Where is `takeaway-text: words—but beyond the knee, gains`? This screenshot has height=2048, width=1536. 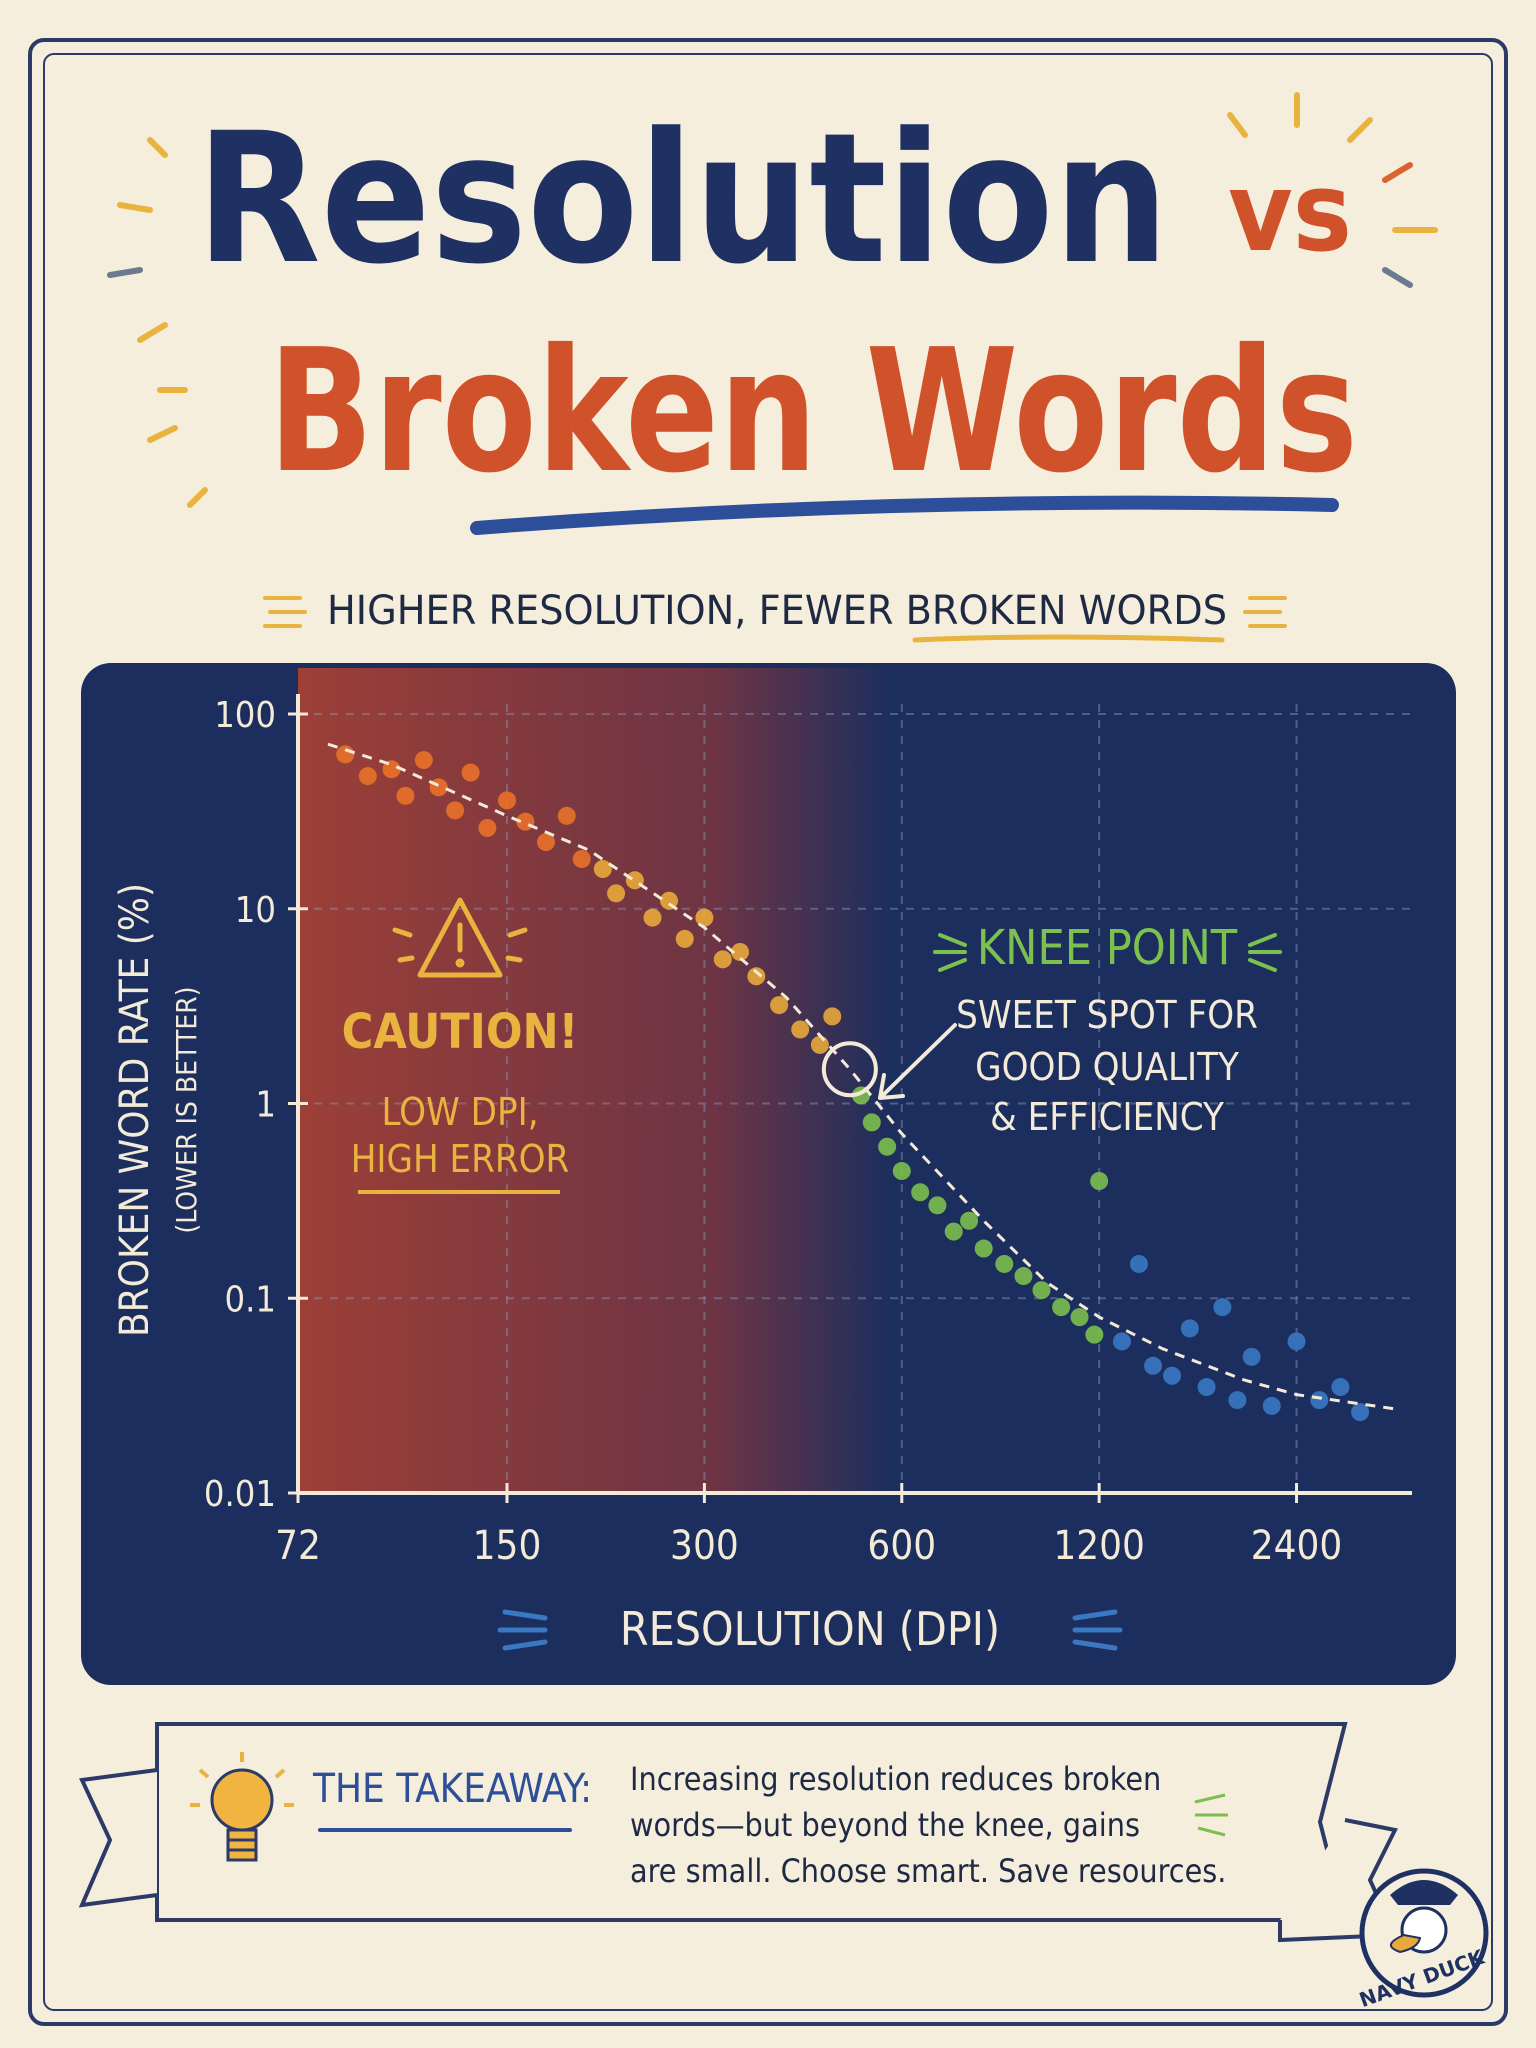 takeaway-text: words—but beyond the knee, gains is located at coordinates (885, 1825).